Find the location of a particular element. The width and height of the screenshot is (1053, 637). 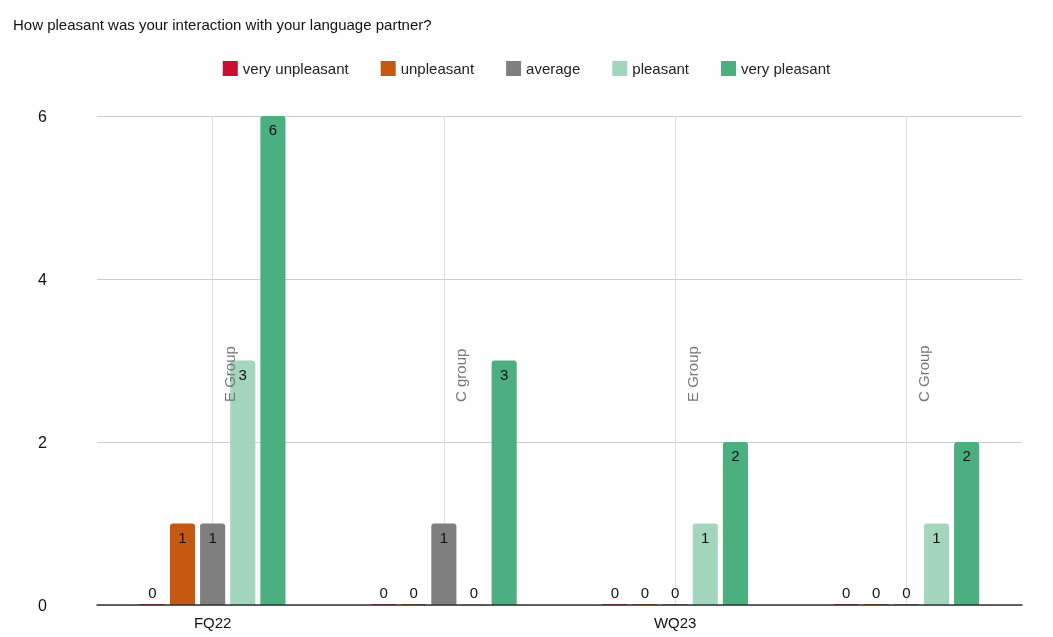

x-tick-label: WQ23 is located at coordinates (675, 622).